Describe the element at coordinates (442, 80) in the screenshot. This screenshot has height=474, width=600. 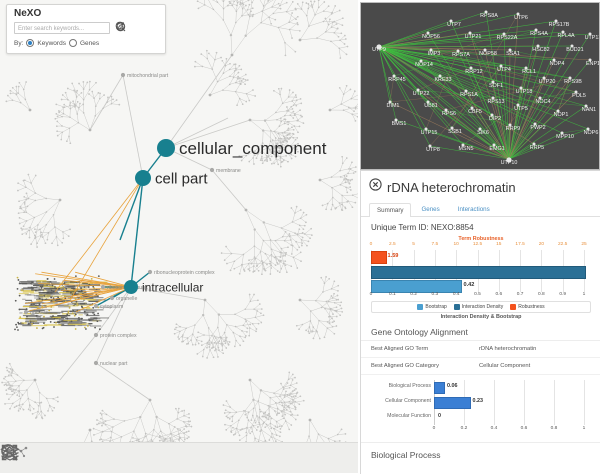
I see `gene-label: KRE33` at that location.